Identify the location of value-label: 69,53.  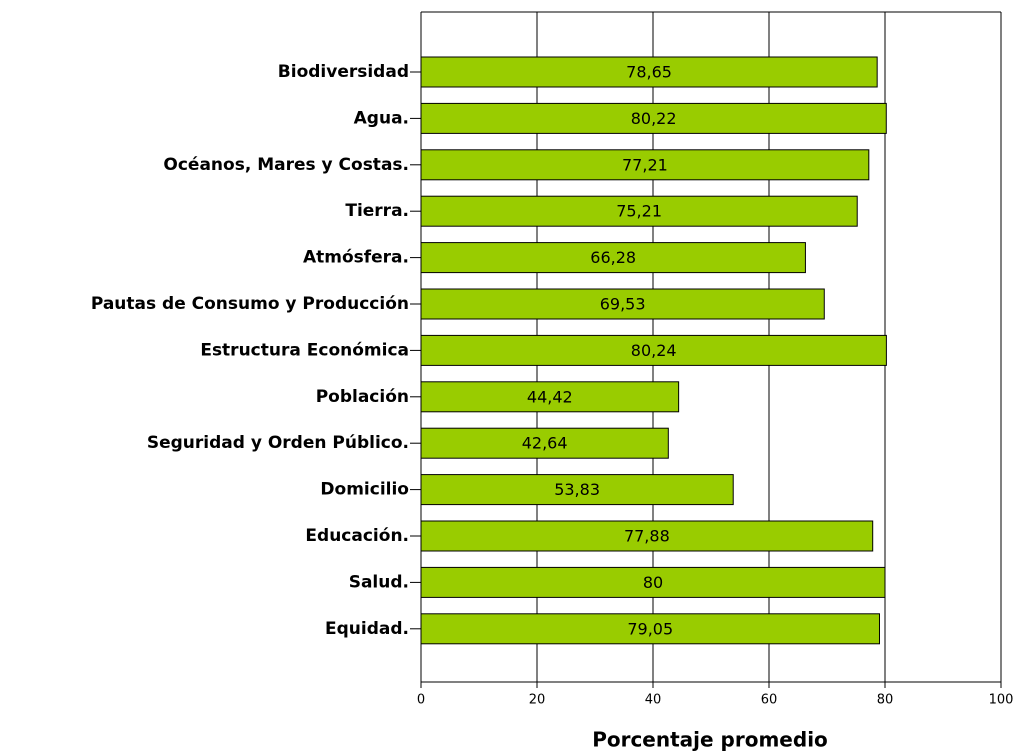
(623, 304).